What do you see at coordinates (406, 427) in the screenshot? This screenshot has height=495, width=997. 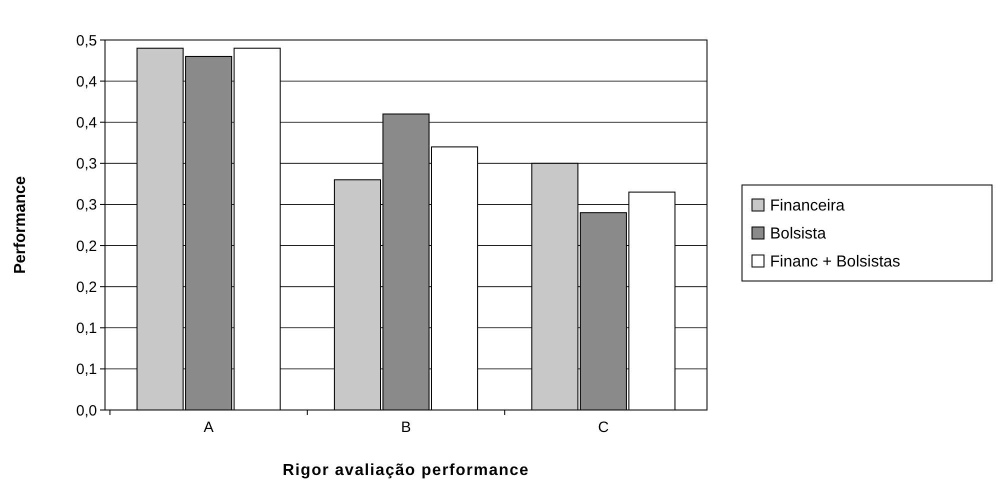 I see `x-tick-label: B` at bounding box center [406, 427].